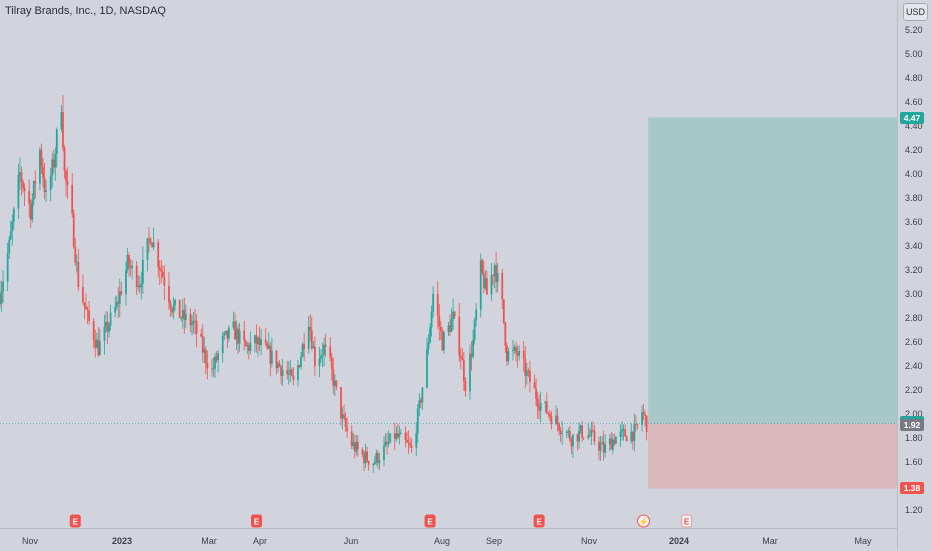 This screenshot has width=932, height=551. Describe the element at coordinates (122, 541) in the screenshot. I see `time-tick-label: 2023` at that location.